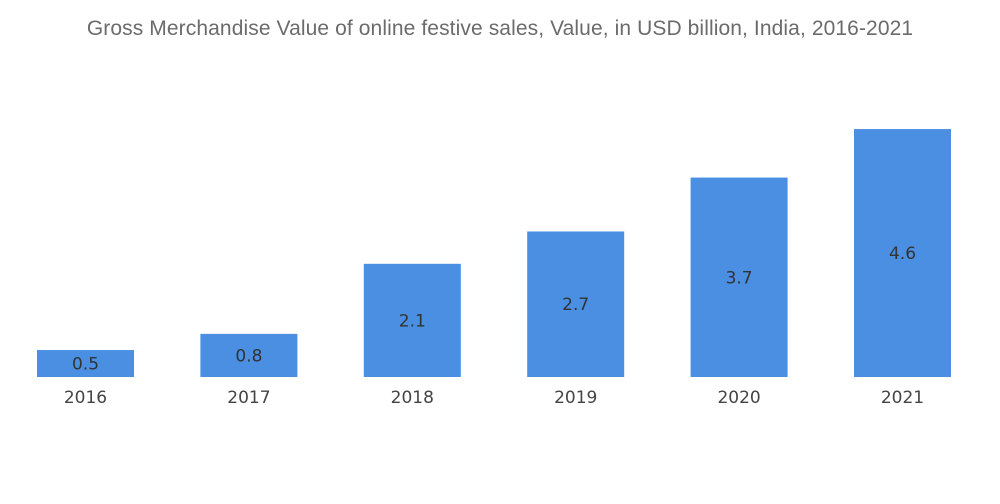 The image size is (1000, 504). What do you see at coordinates (248, 398) in the screenshot?
I see `x-tick-label: 2017` at bounding box center [248, 398].